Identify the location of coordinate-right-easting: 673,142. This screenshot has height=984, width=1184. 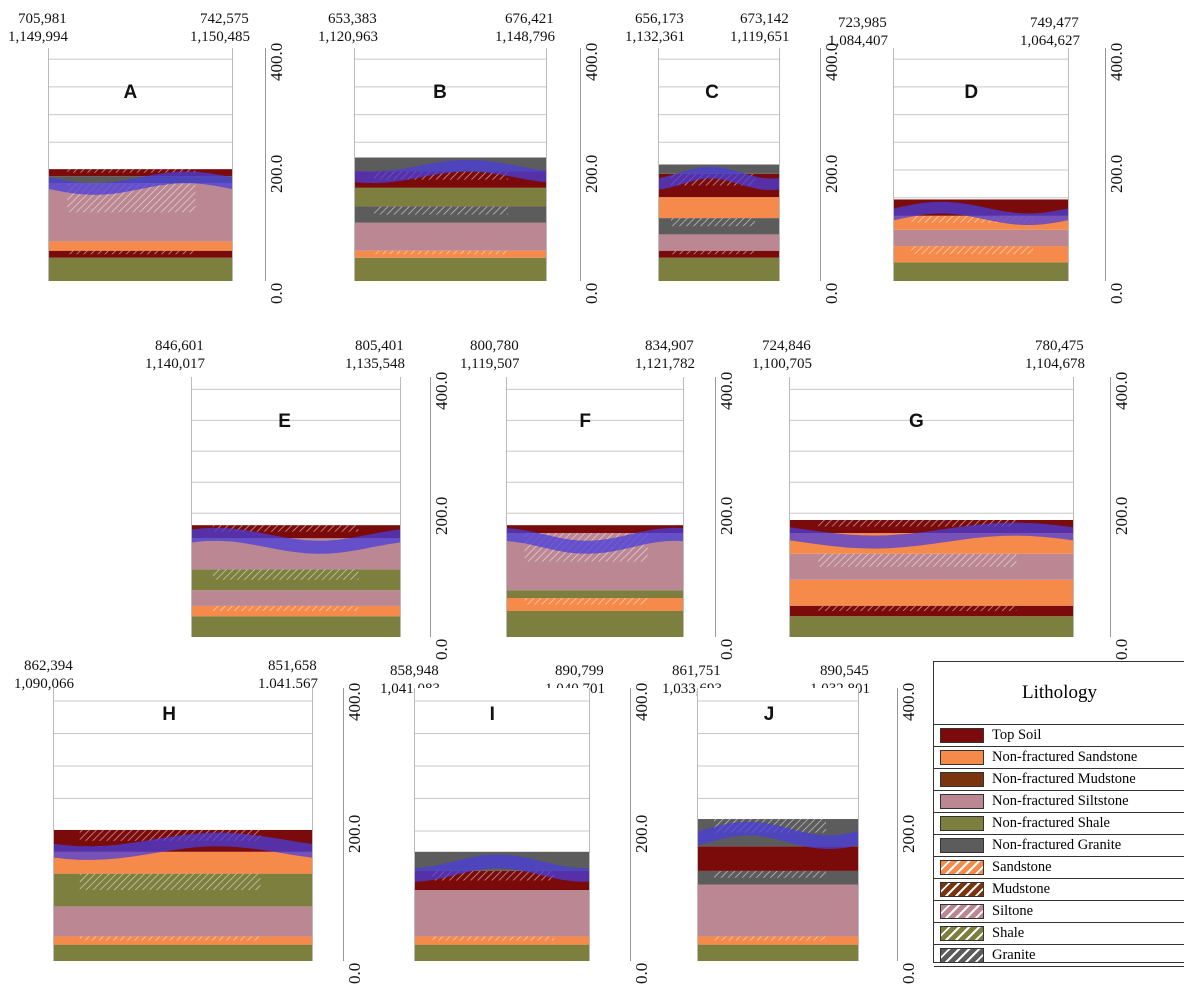
(764, 19).